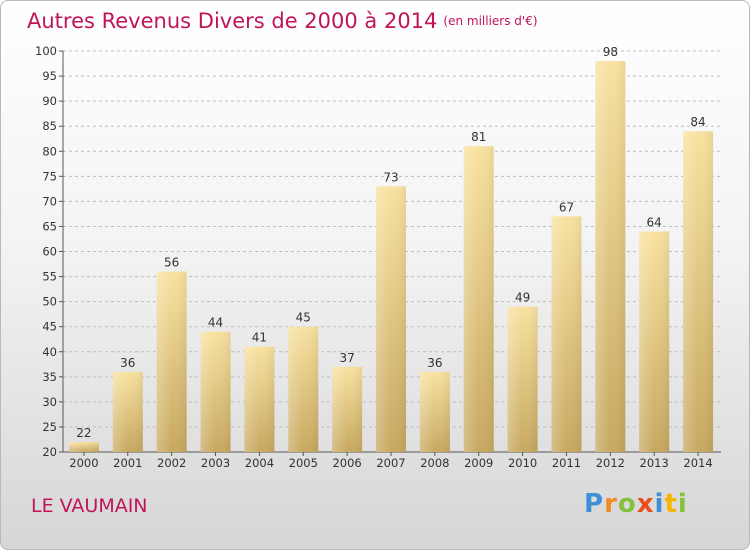  Describe the element at coordinates (49, 76) in the screenshot. I see `y-tick-label: 95` at that location.